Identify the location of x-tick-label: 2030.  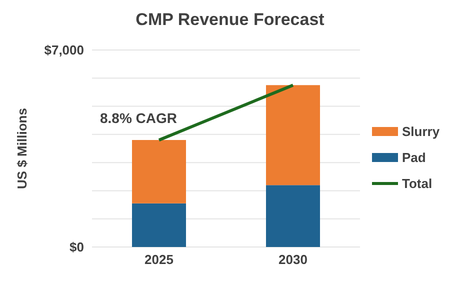
(293, 260).